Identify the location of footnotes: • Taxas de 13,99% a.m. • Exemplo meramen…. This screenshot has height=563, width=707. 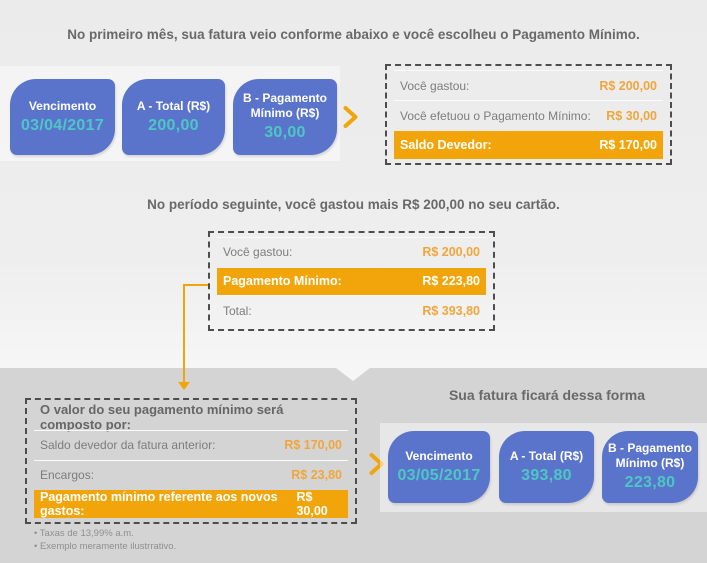
(105, 540).